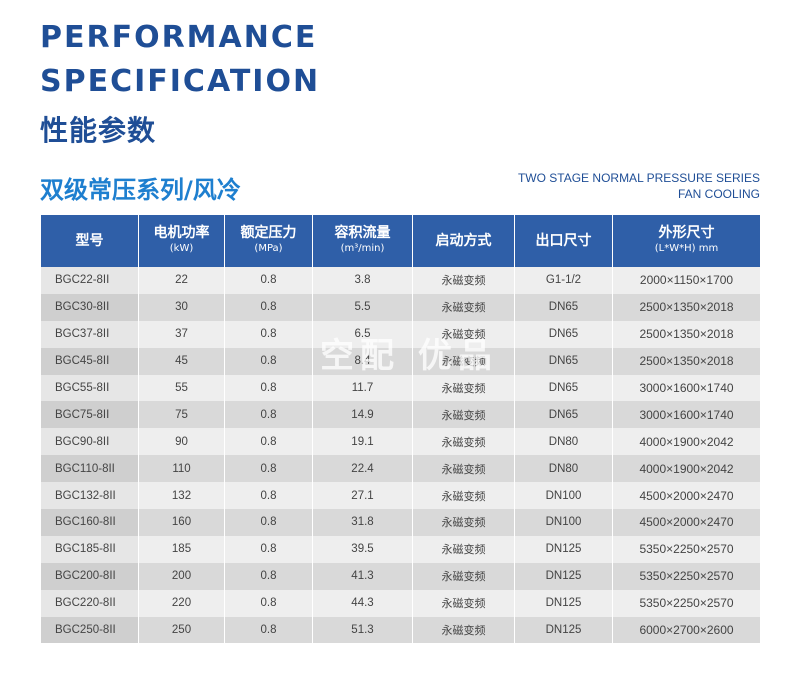 The height and width of the screenshot is (691, 790). Describe the element at coordinates (89, 549) in the screenshot. I see `cell-model: BGC185-8II` at that location.